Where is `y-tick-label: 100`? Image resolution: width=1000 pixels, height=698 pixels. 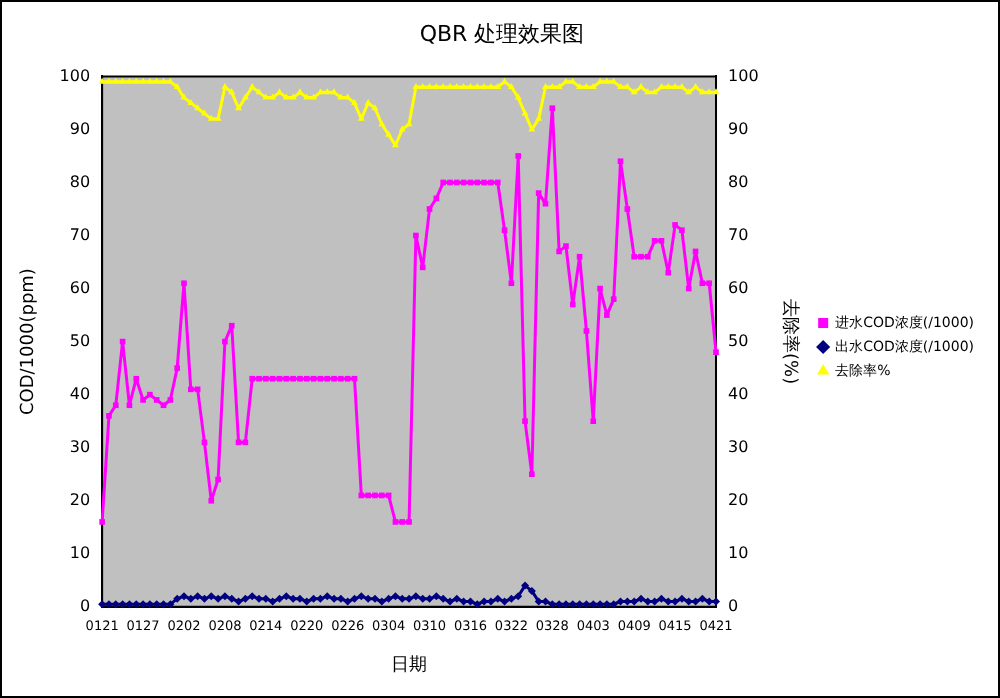
y-tick-label: 100 is located at coordinates (75, 75).